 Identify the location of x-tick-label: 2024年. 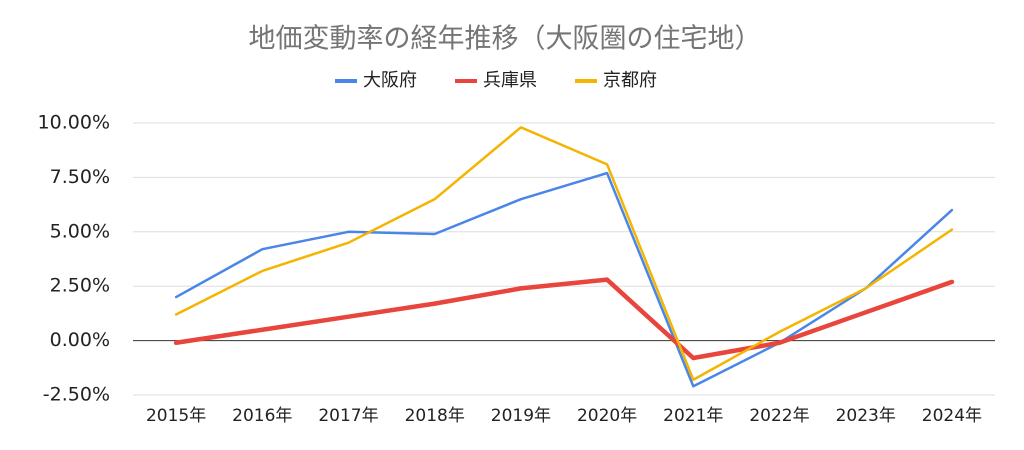
(952, 416).